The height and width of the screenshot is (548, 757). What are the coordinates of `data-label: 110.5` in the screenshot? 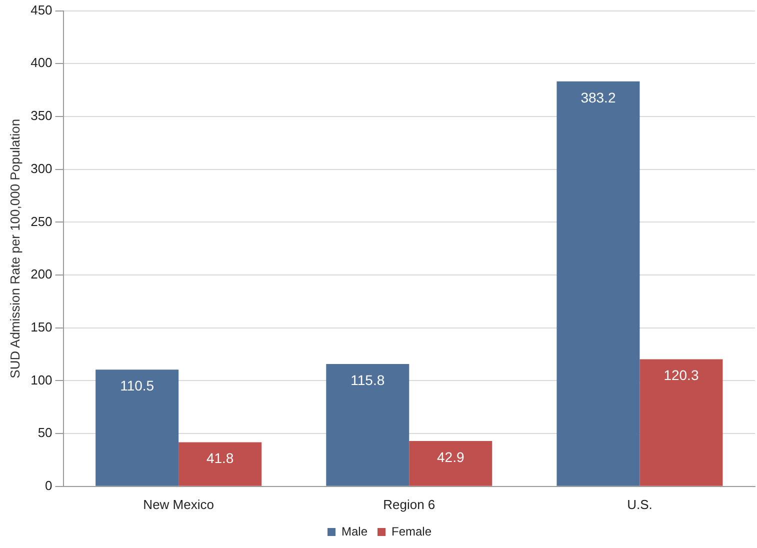 It's located at (137, 385).